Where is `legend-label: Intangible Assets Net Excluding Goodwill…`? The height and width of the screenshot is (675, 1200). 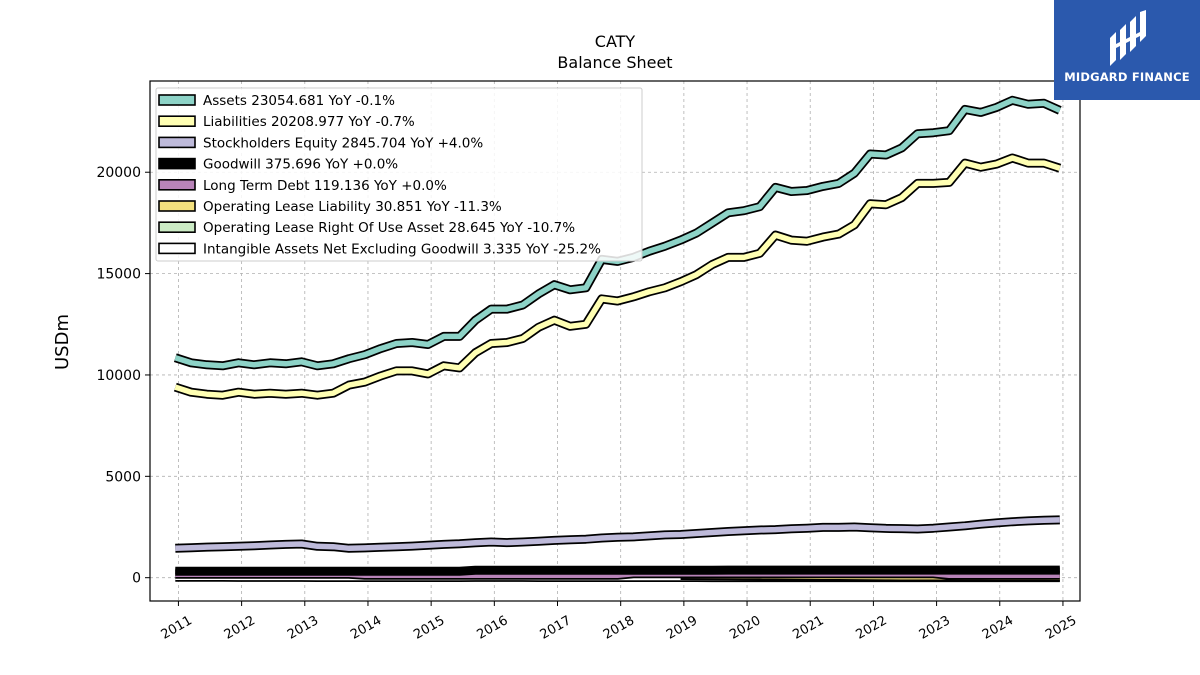
legend-label: Intangible Assets Net Excluding Goodwill… is located at coordinates (402, 249).